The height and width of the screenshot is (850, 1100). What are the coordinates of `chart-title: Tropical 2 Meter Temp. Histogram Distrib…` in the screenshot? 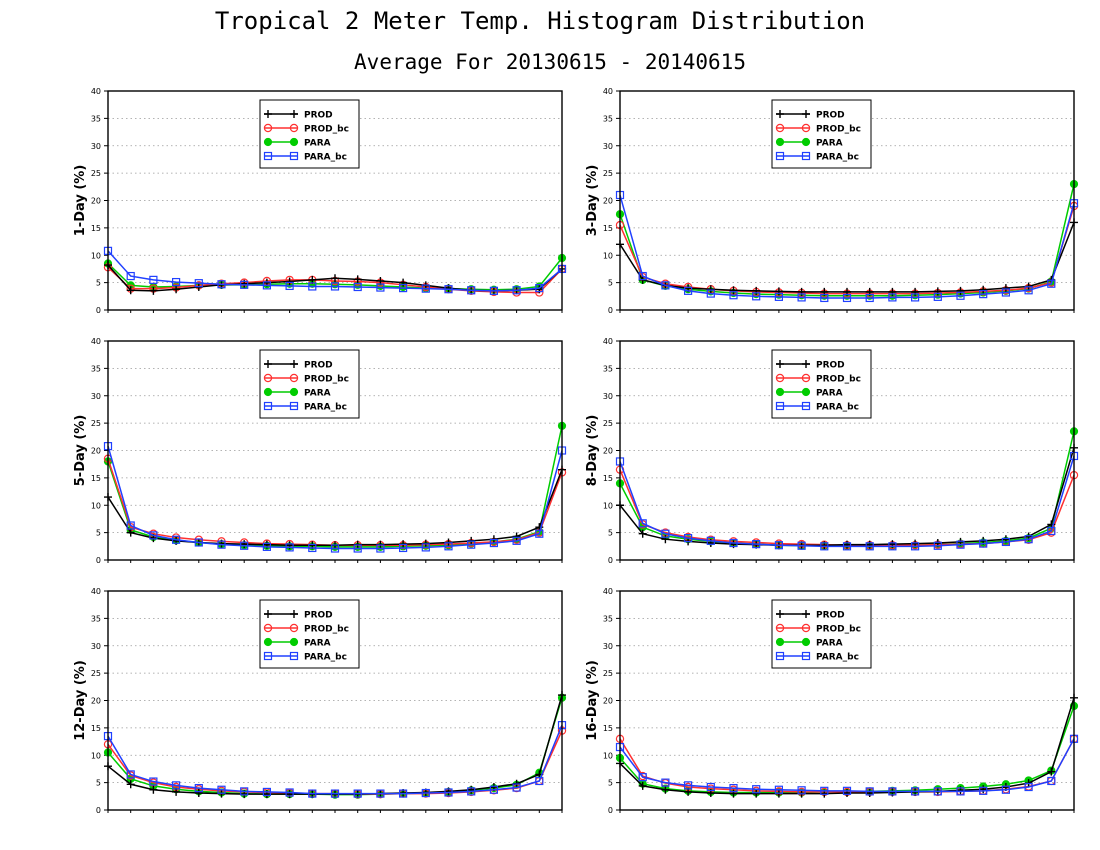 It's located at (540, 21).